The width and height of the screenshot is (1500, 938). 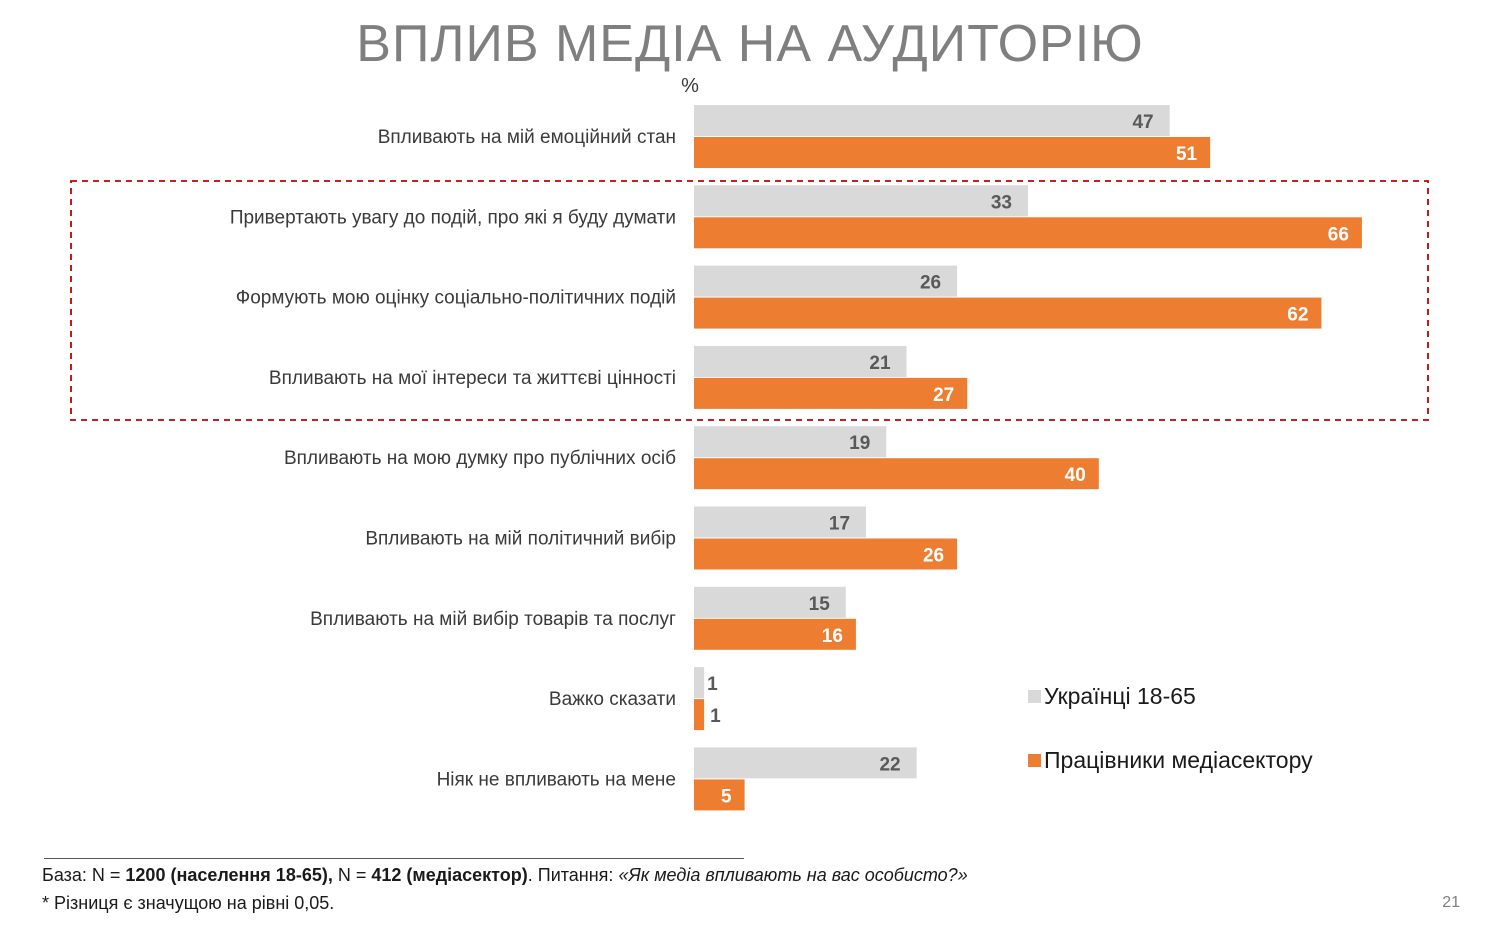 What do you see at coordinates (1034, 760) in the screenshot?
I see `legend-swatch-media-workers` at bounding box center [1034, 760].